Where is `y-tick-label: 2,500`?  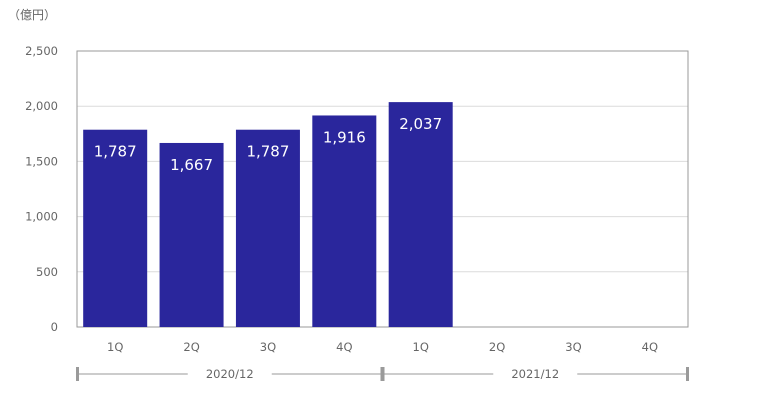
y-tick-label: 2,500 is located at coordinates (41, 51).